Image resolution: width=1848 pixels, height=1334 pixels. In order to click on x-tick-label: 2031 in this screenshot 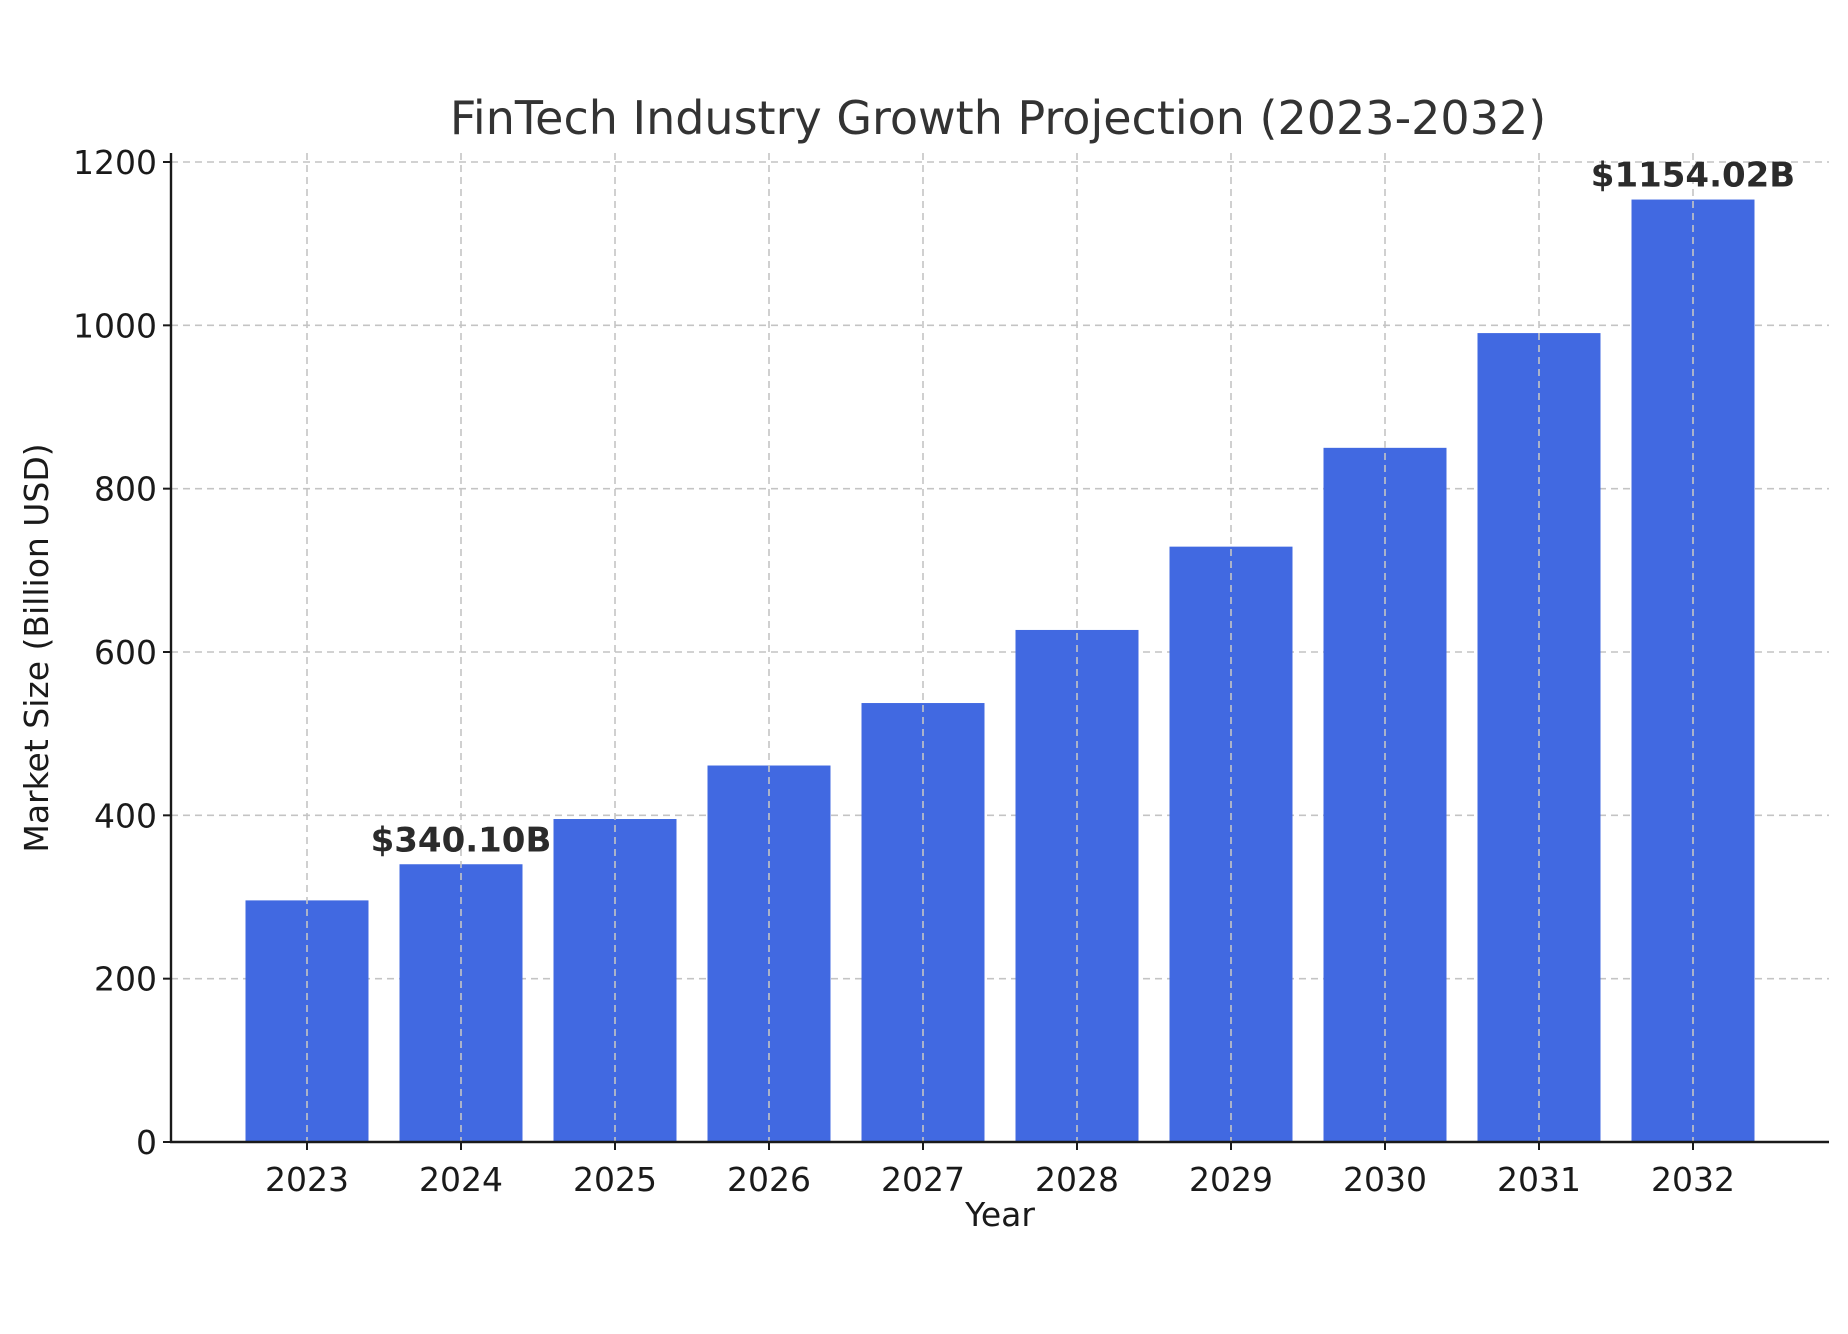, I will do `click(1539, 1179)`.